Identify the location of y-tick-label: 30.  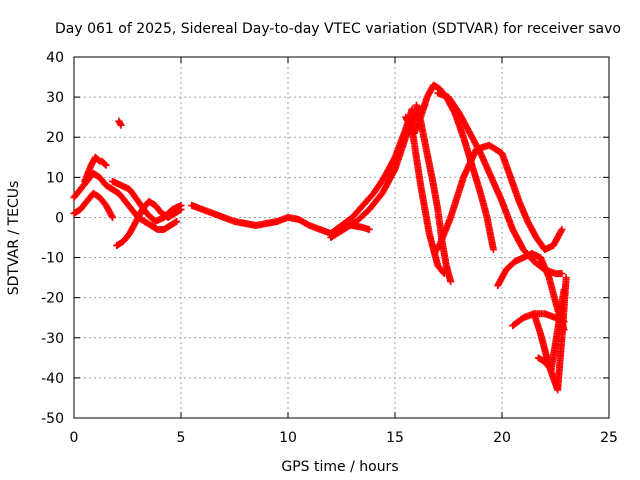
(55, 98).